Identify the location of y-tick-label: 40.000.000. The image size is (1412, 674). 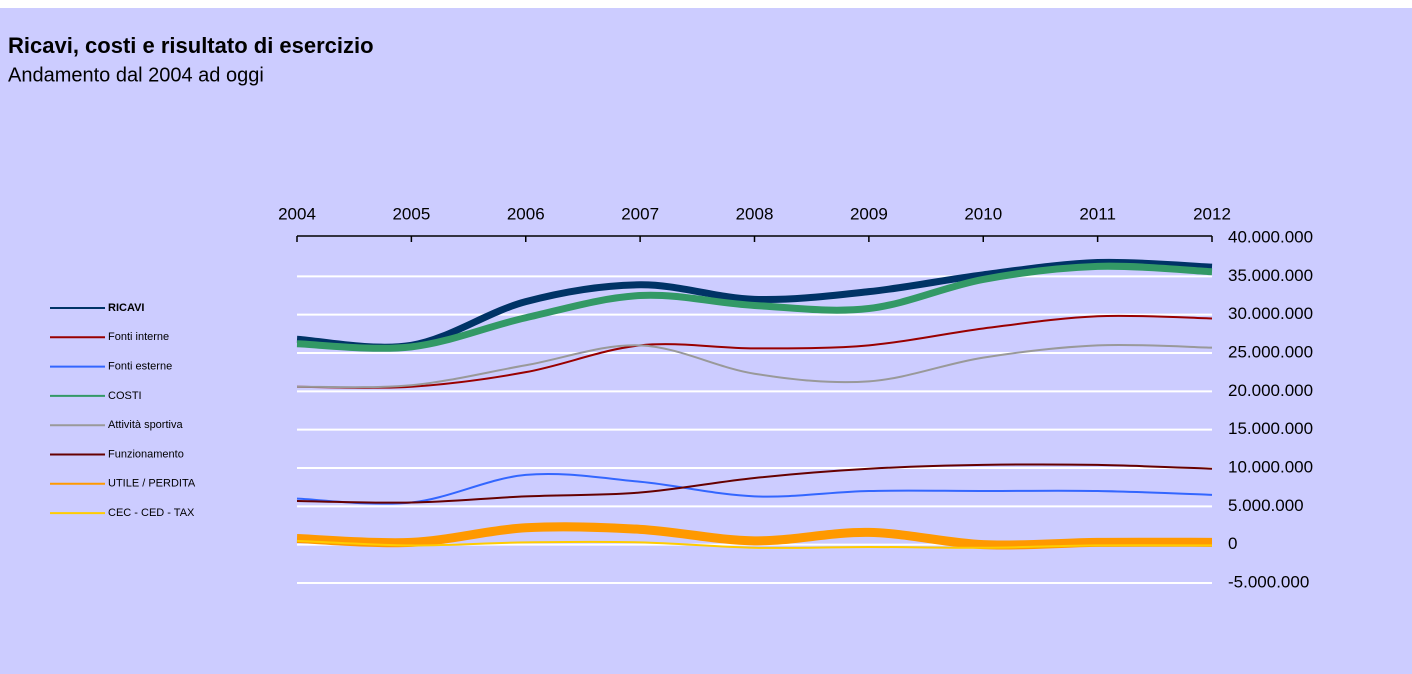
(1270, 236).